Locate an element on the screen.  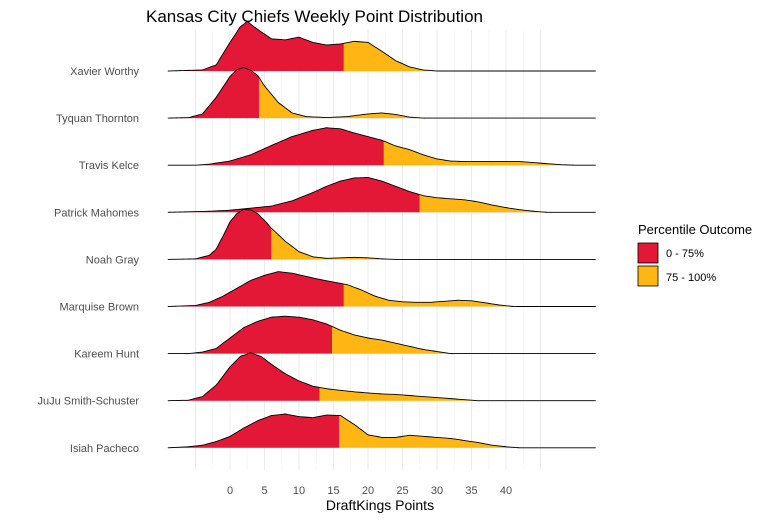
x-tick-label: 40 is located at coordinates (506, 491).